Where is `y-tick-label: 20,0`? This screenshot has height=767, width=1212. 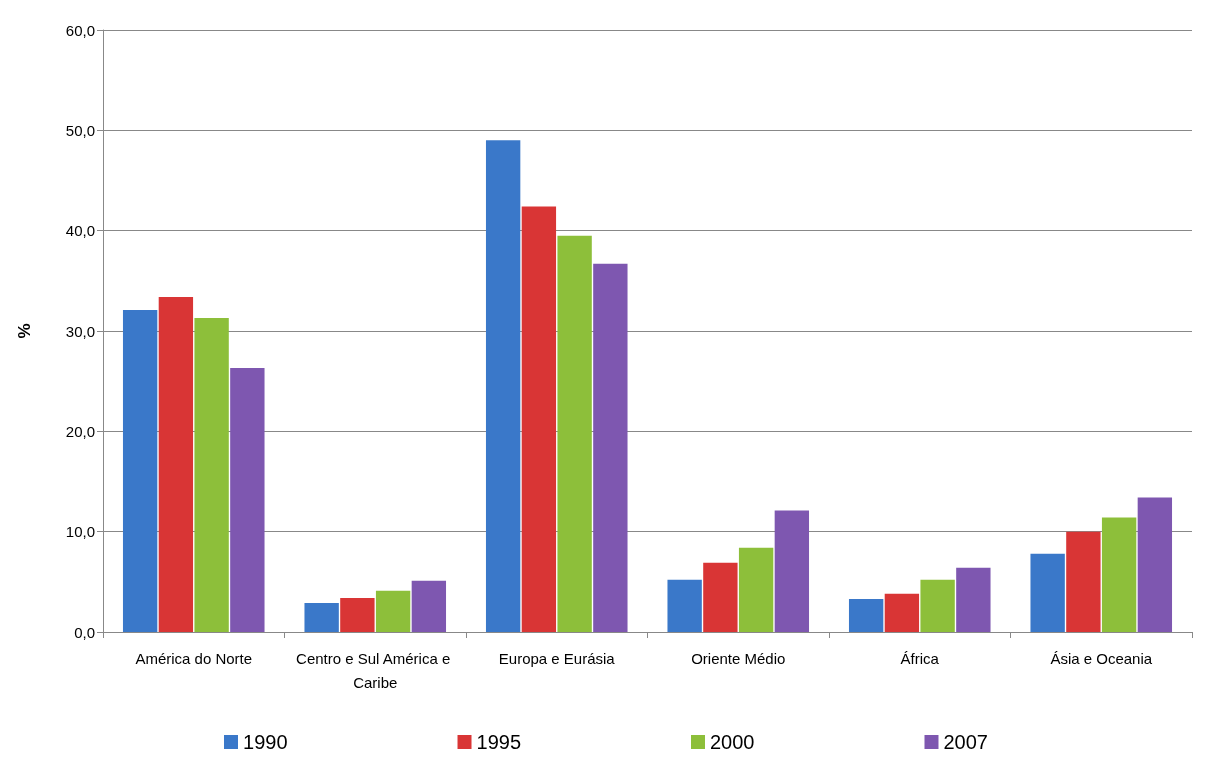
y-tick-label: 20,0 is located at coordinates (80, 431).